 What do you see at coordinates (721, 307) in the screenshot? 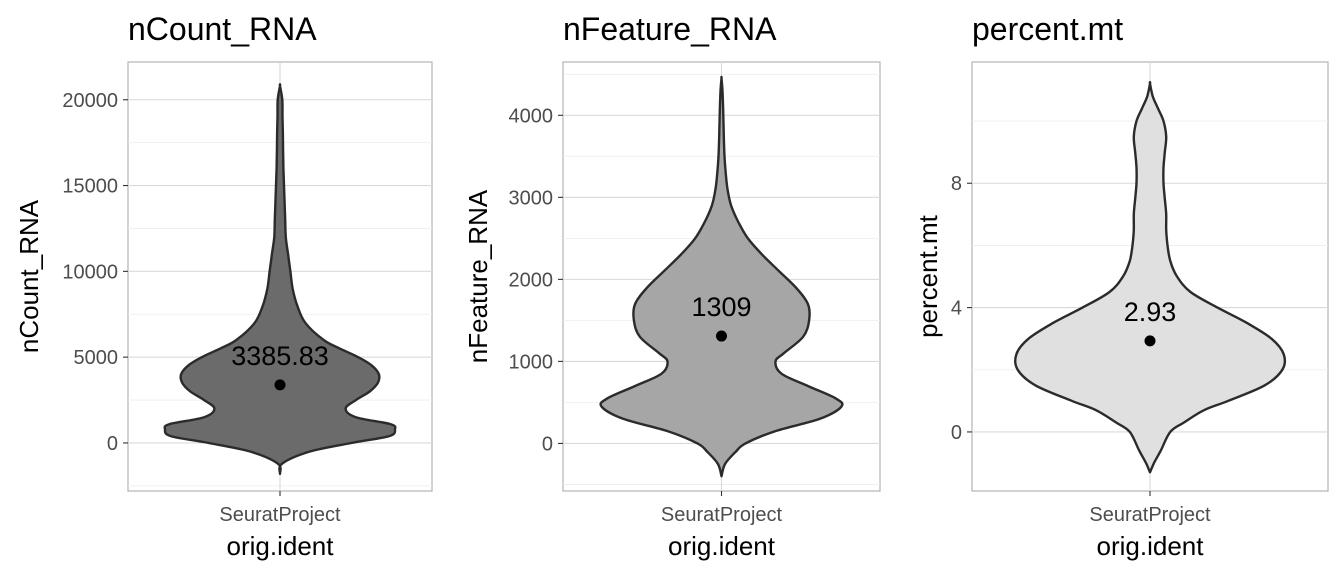
I see `median-label: 1309` at bounding box center [721, 307].